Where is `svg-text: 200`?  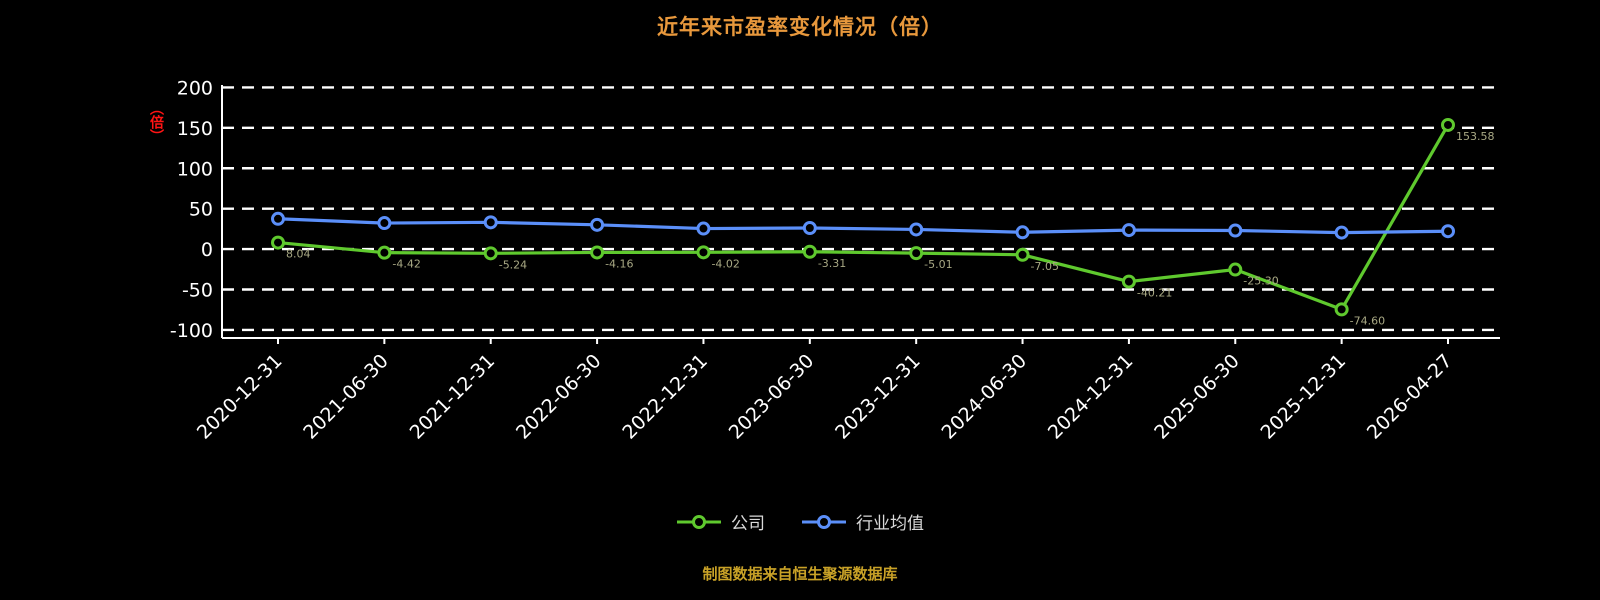
svg-text: 200 is located at coordinates (195, 88).